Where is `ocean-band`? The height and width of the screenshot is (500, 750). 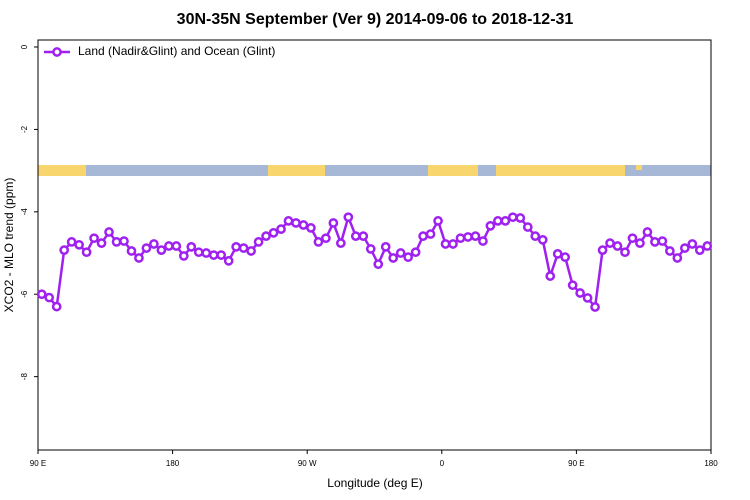
ocean-band is located at coordinates (374, 170).